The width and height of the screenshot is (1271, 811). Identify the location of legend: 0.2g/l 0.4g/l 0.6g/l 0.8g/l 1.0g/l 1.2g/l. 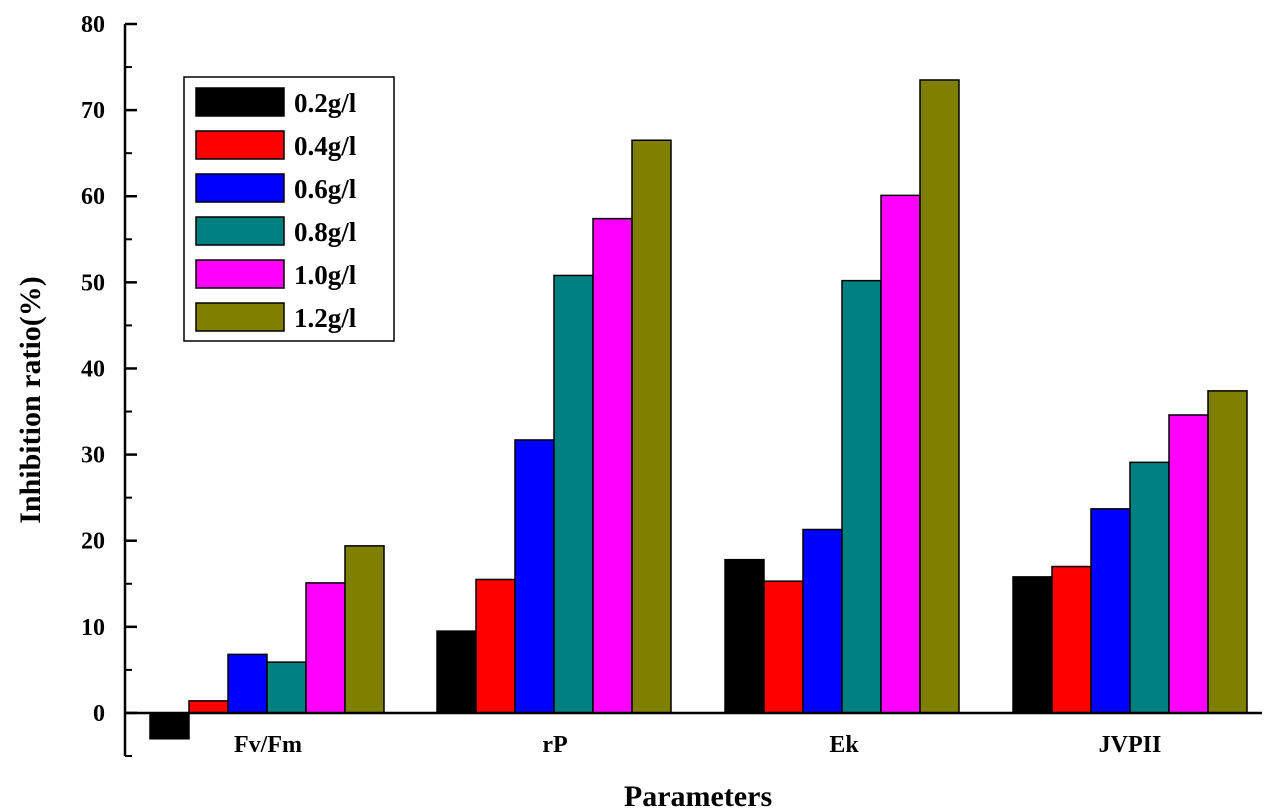
(289, 209).